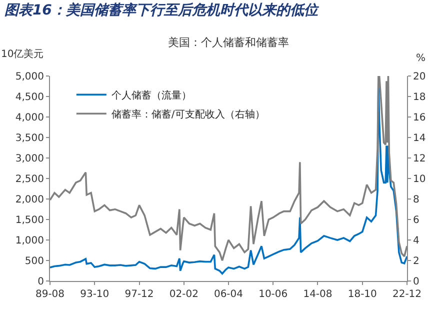 This screenshot has width=444, height=329. Describe the element at coordinates (416, 241) in the screenshot. I see `y2-tick-label: 4` at that location.